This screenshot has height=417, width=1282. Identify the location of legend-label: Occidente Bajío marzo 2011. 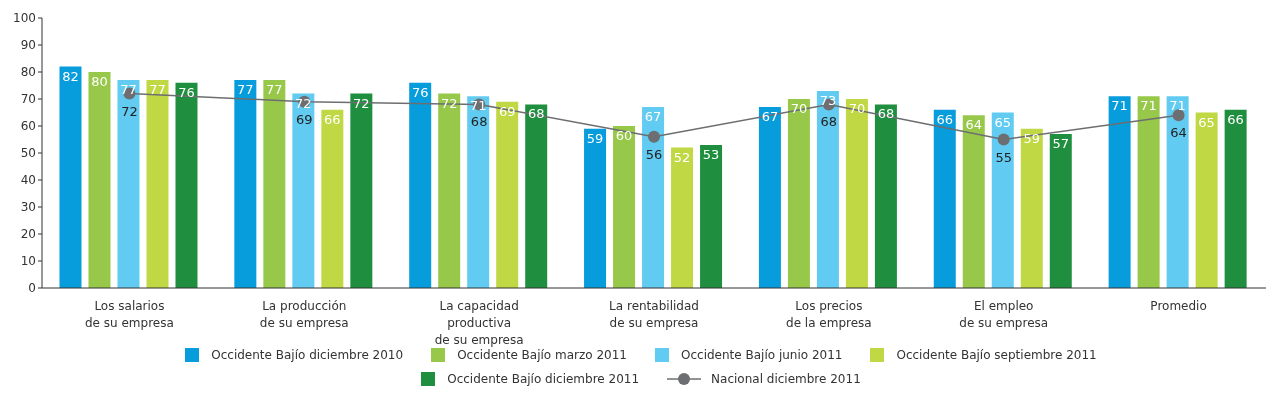
(542, 355).